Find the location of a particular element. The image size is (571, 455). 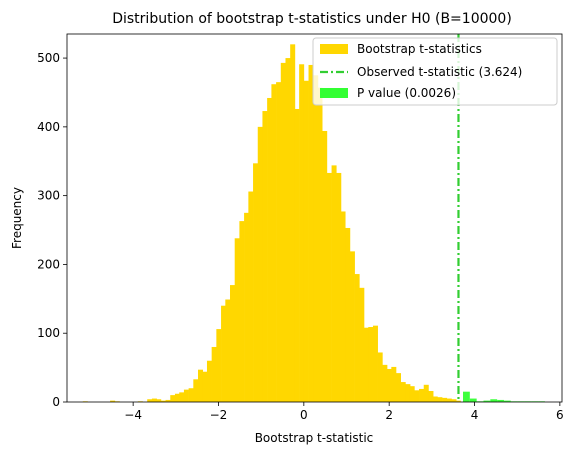

y-tick-label: 0 is located at coordinates (56, 402).